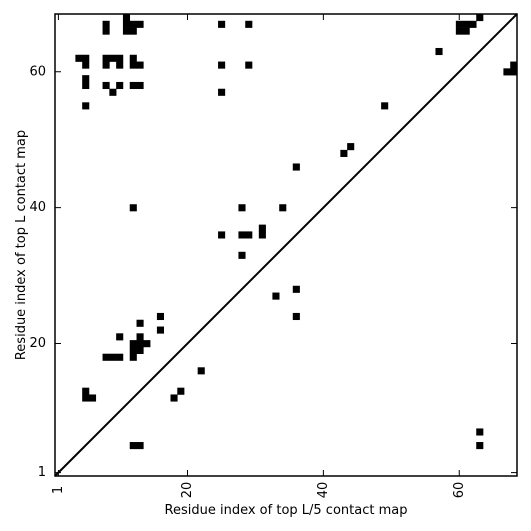 The image size is (531, 531). I want to click on x-tick-label: 60, so click(459, 490).